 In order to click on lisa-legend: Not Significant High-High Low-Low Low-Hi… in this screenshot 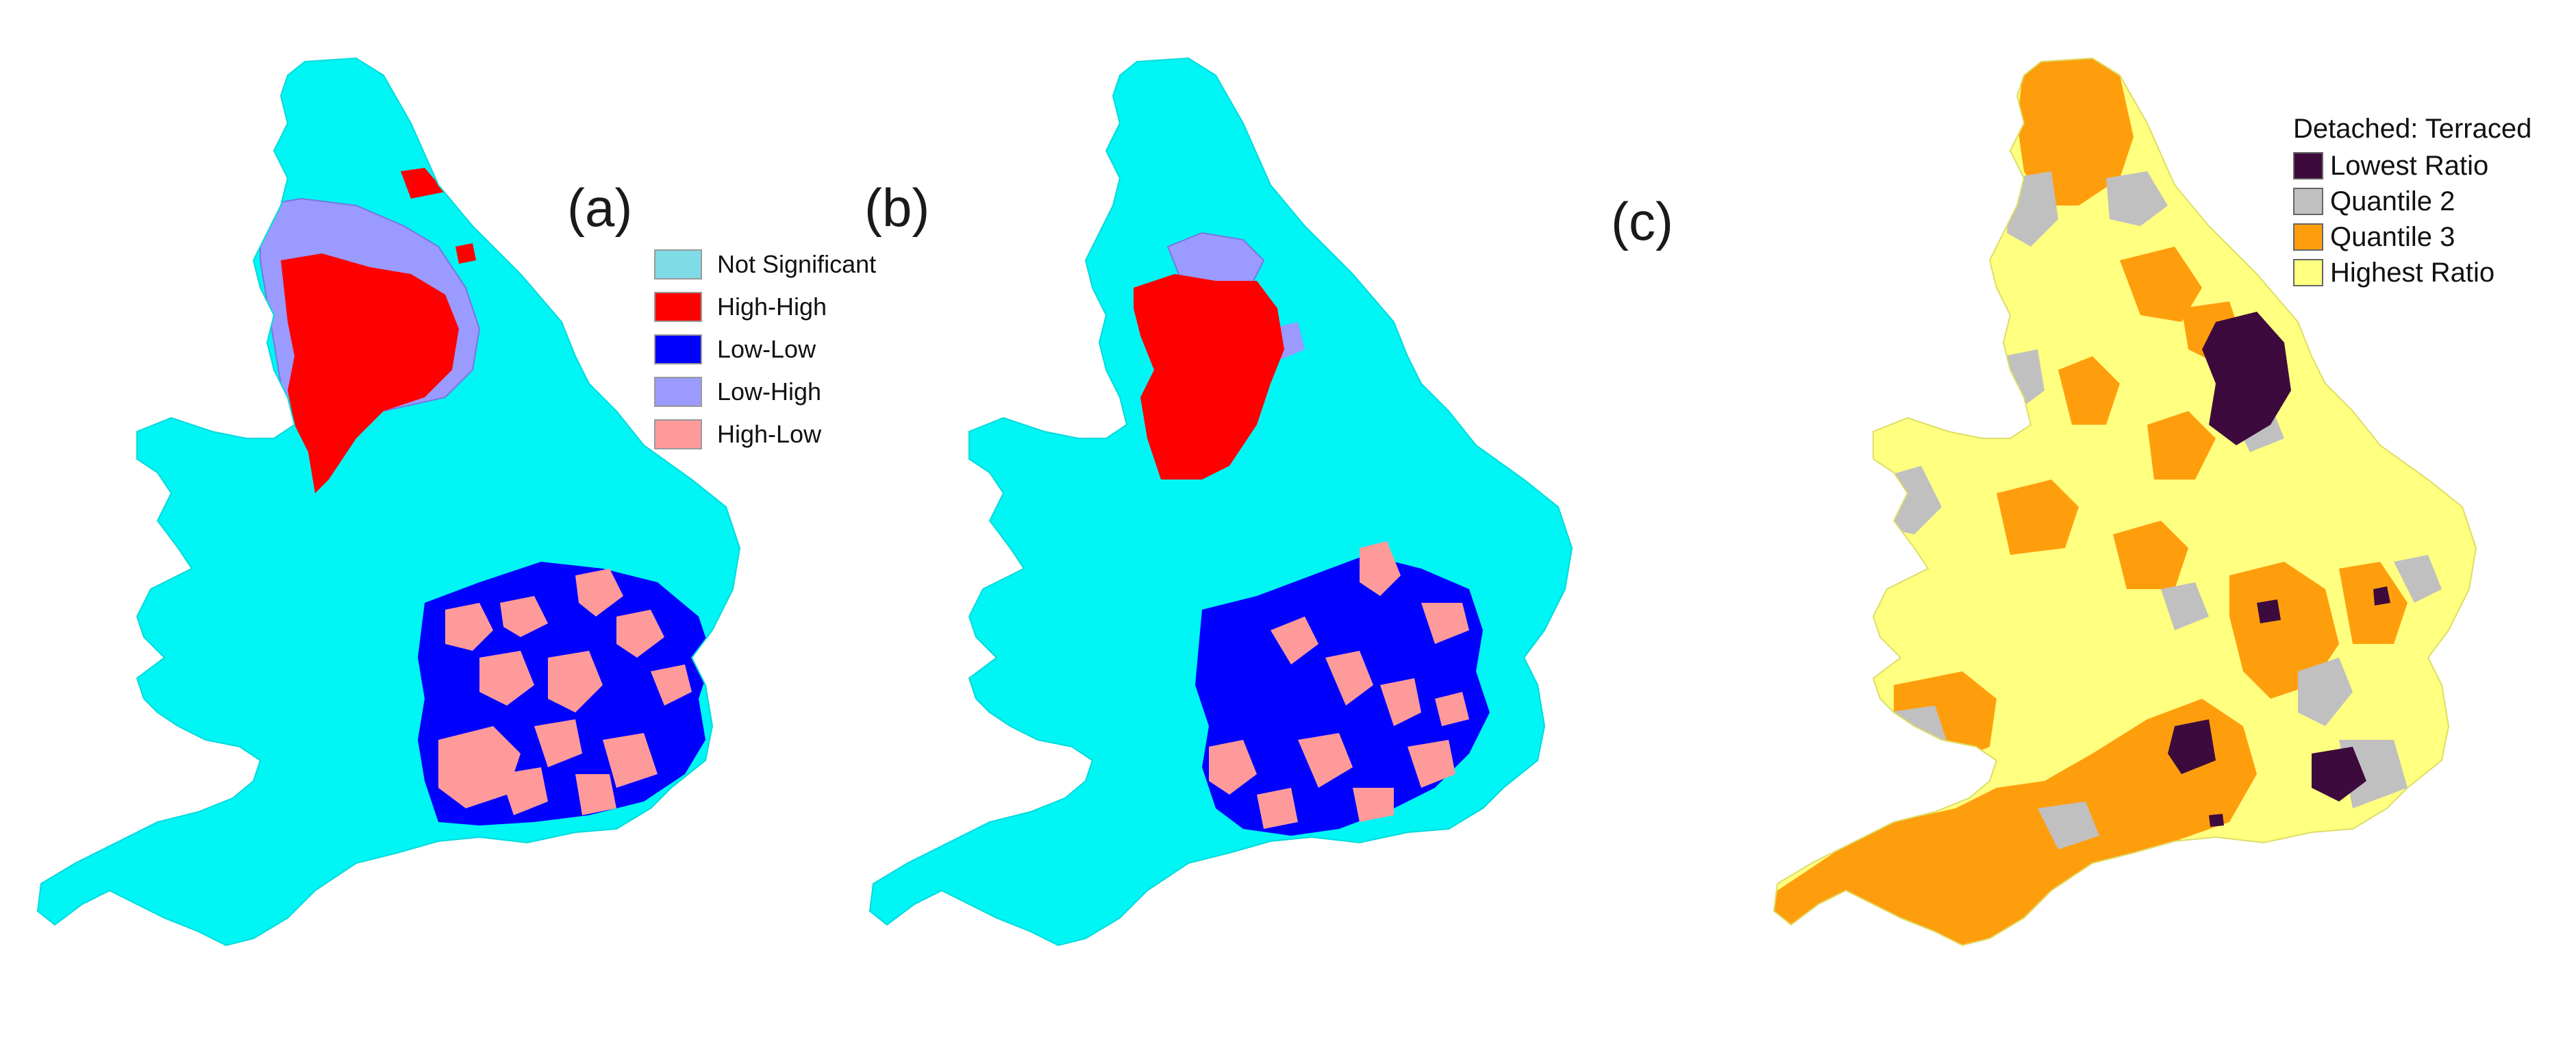, I will do `click(765, 350)`.